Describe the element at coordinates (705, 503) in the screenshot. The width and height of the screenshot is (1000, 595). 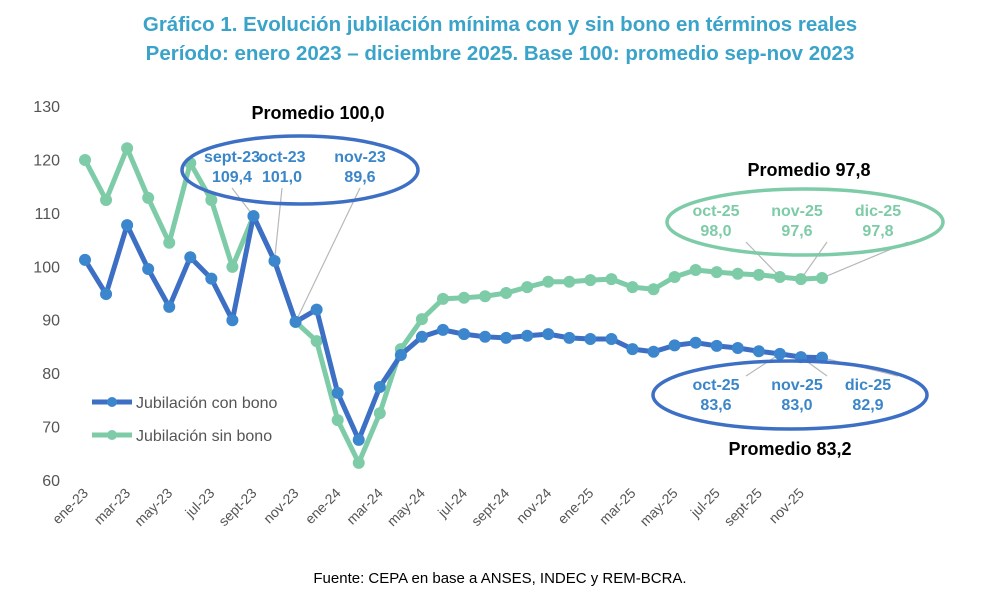
I see `x-tick-label: jul-25` at that location.